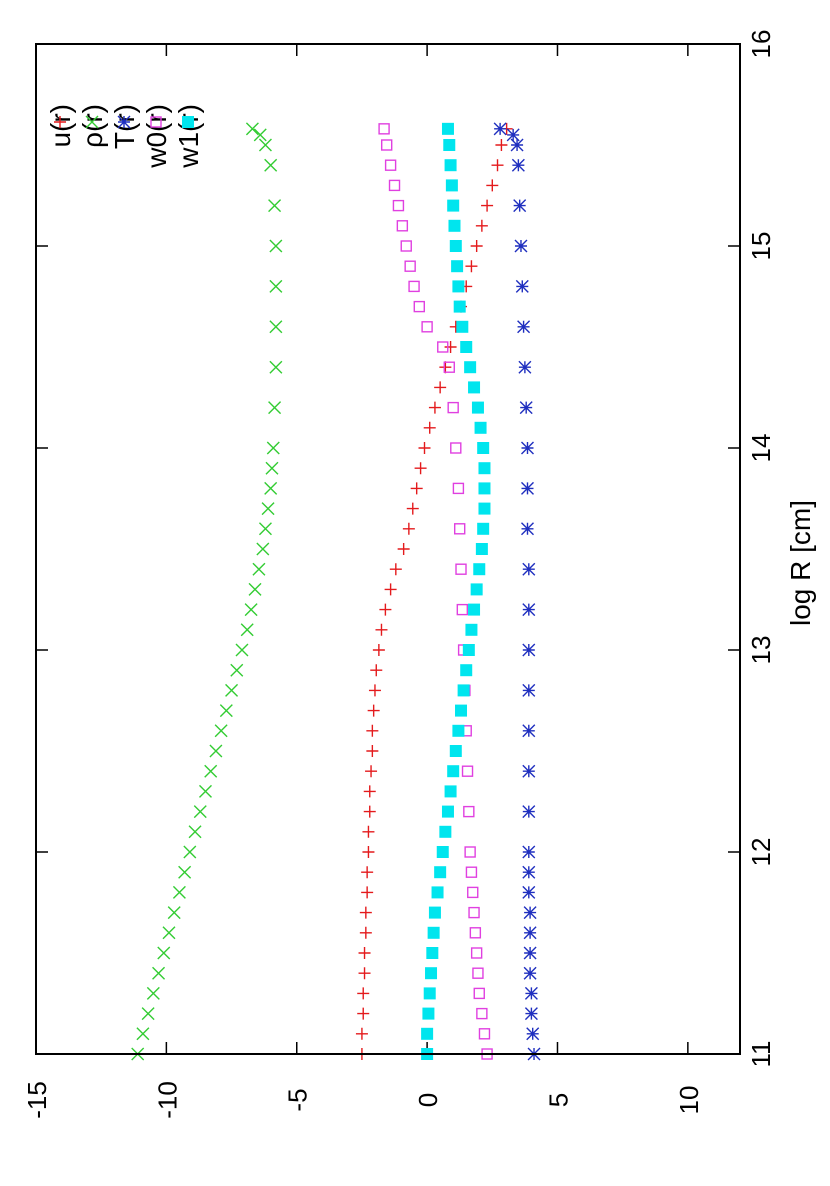 The width and height of the screenshot is (830, 1186). I want to click on y-tick-label: -15, so click(37, 1100).